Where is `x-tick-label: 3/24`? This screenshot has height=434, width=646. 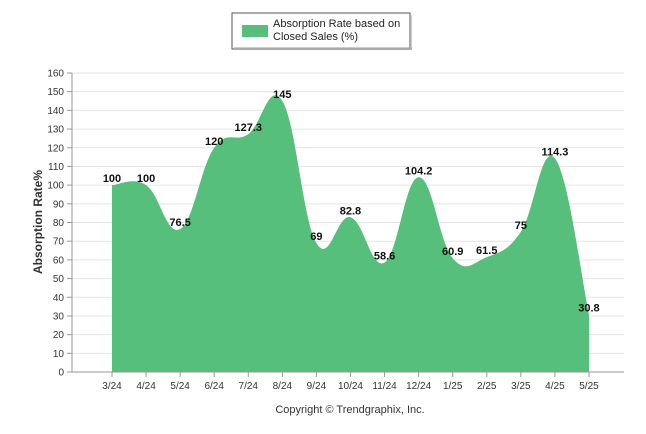 x-tick-label: 3/24 is located at coordinates (112, 386).